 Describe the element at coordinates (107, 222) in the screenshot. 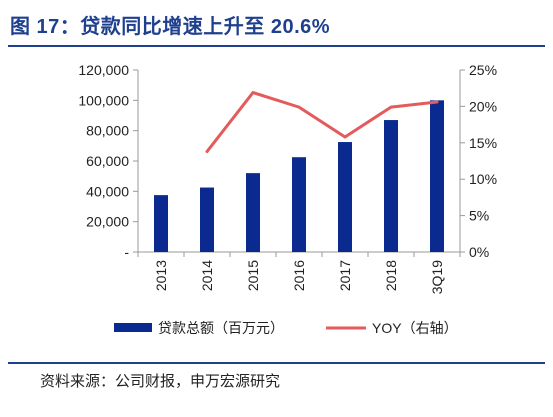

I see `left-tick-label: 20,000` at that location.